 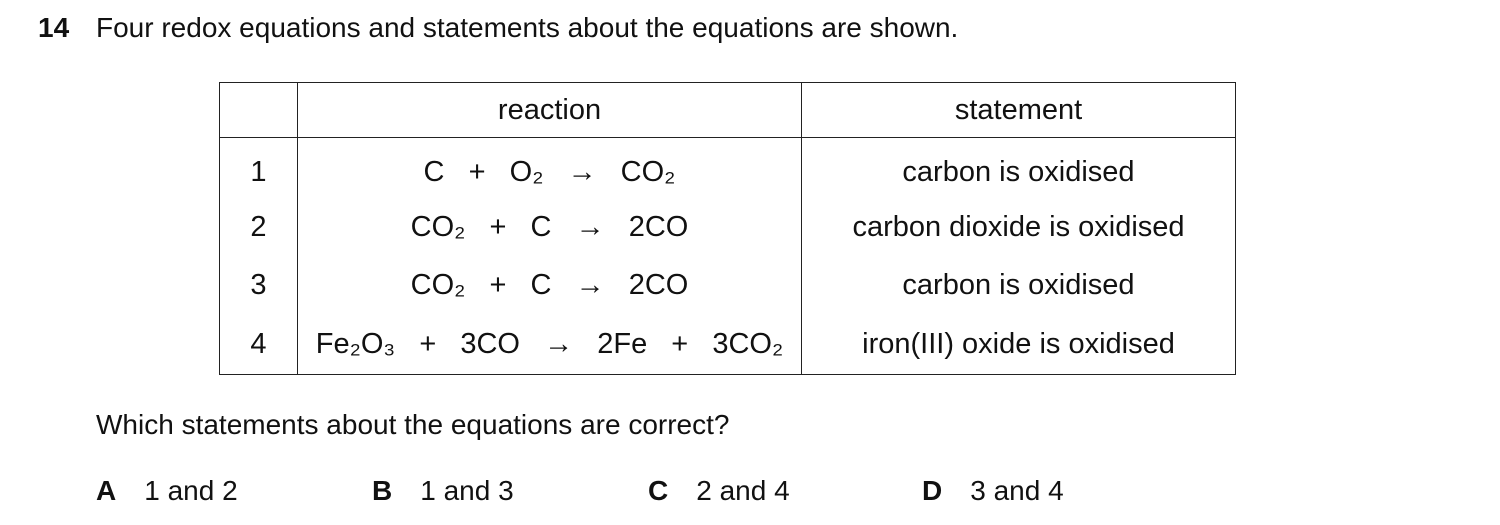 What do you see at coordinates (1018, 110) in the screenshot?
I see `header-statement: statement` at bounding box center [1018, 110].